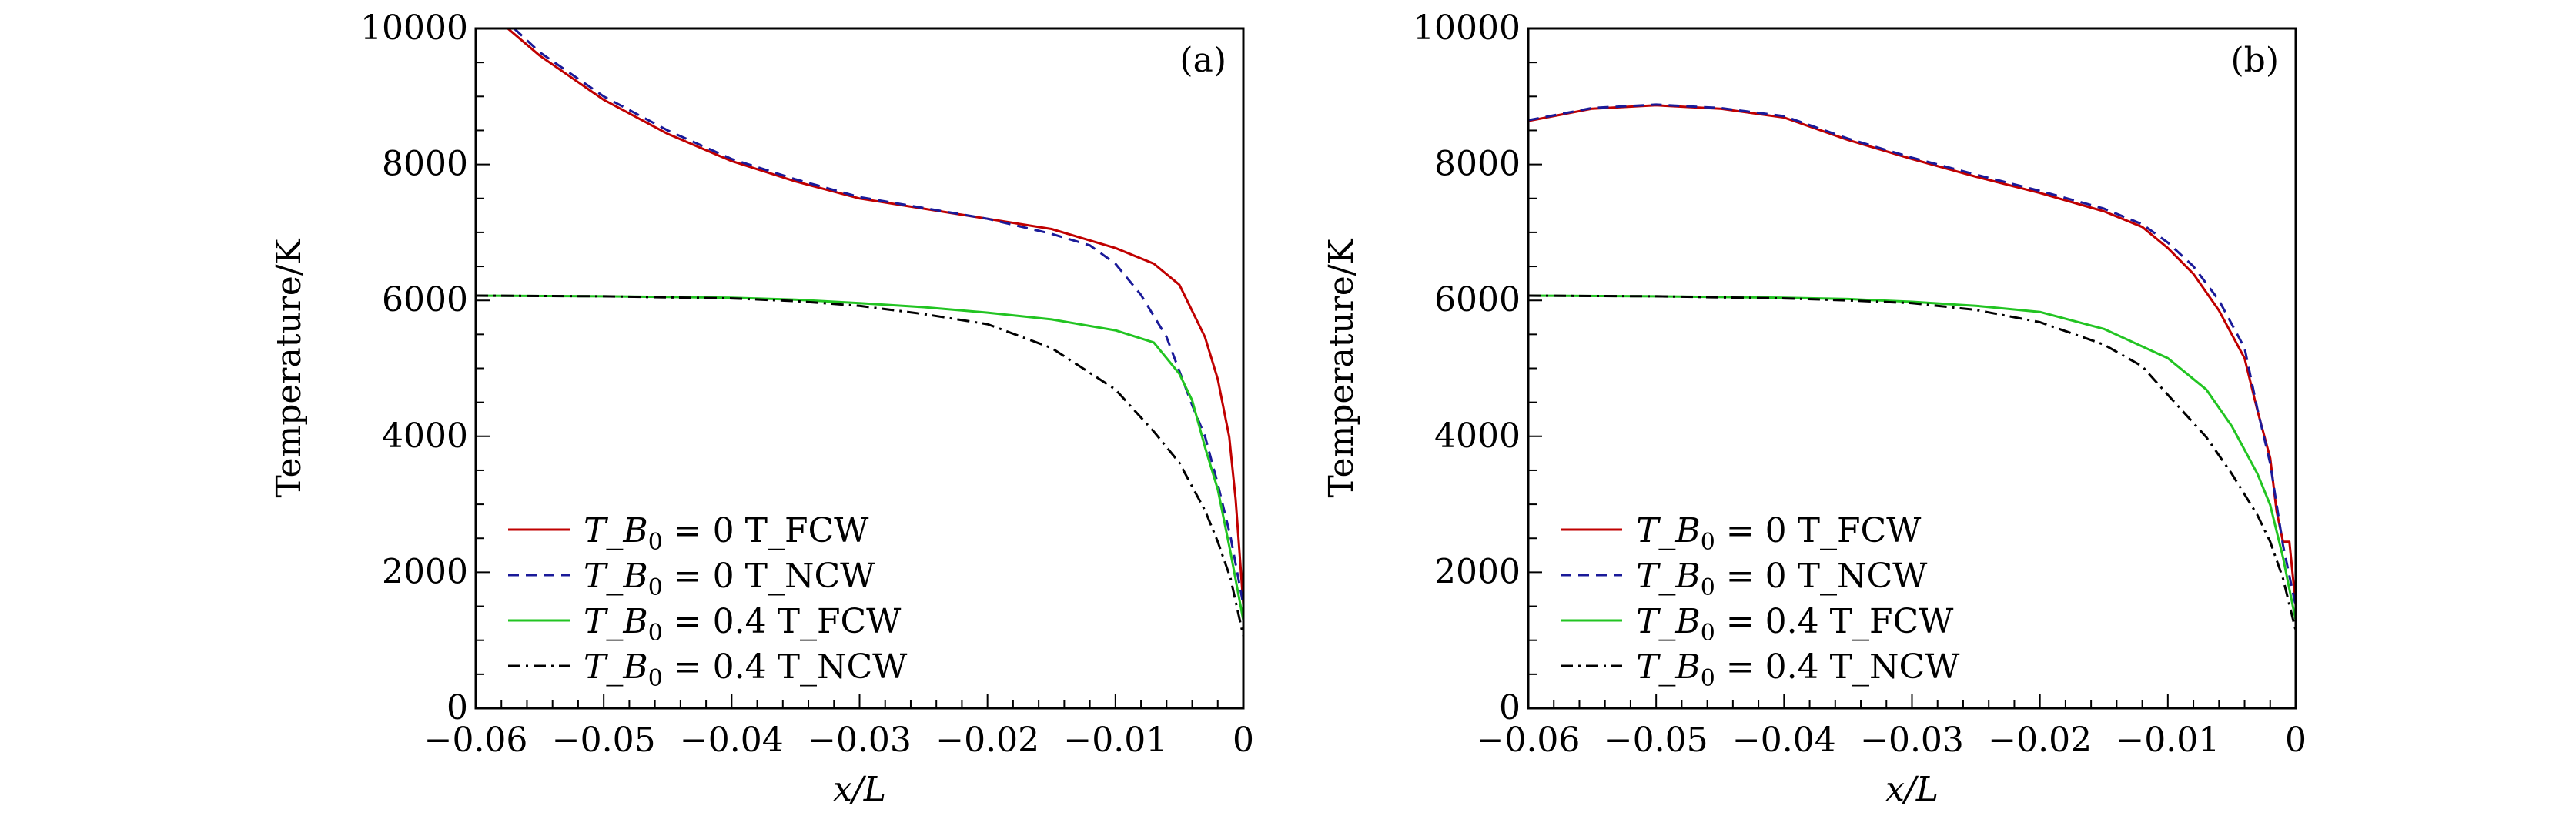  I want to click on x-tick-label: 0, so click(2296, 740).